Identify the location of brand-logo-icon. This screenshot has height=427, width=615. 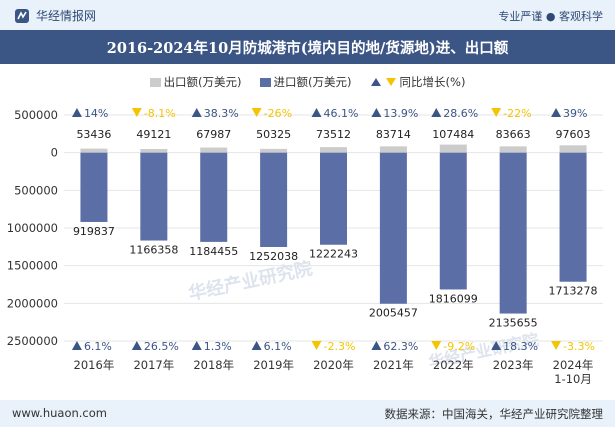
(22, 15).